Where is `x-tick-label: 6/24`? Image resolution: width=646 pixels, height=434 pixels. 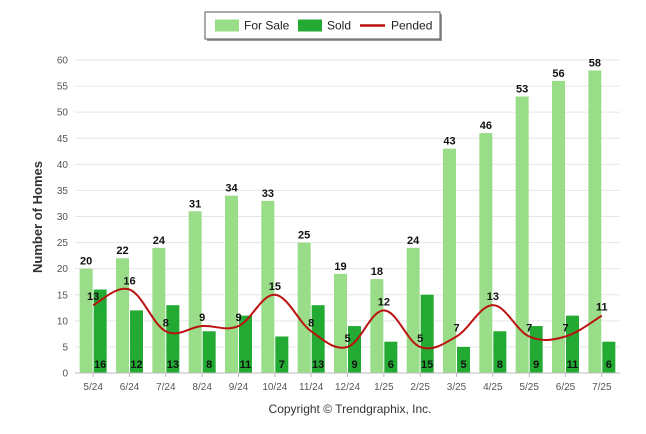
x-tick-label: 6/24 is located at coordinates (130, 387).